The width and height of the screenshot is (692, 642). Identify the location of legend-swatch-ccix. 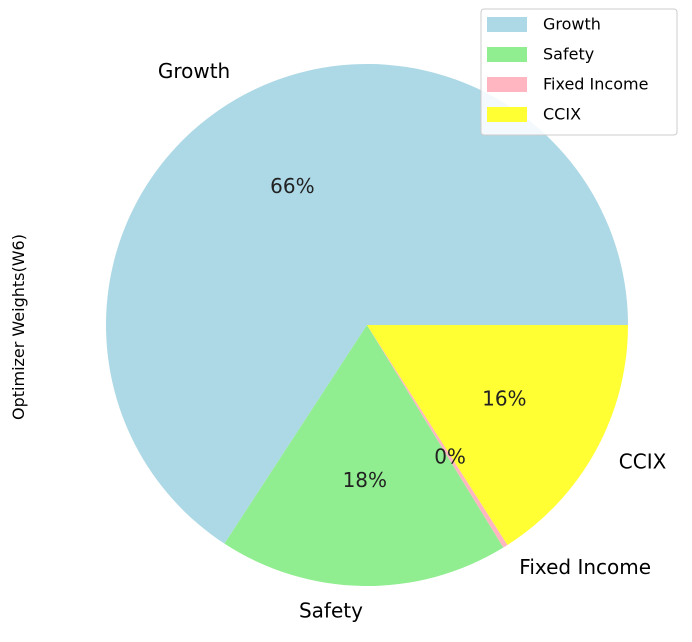
(507, 114).